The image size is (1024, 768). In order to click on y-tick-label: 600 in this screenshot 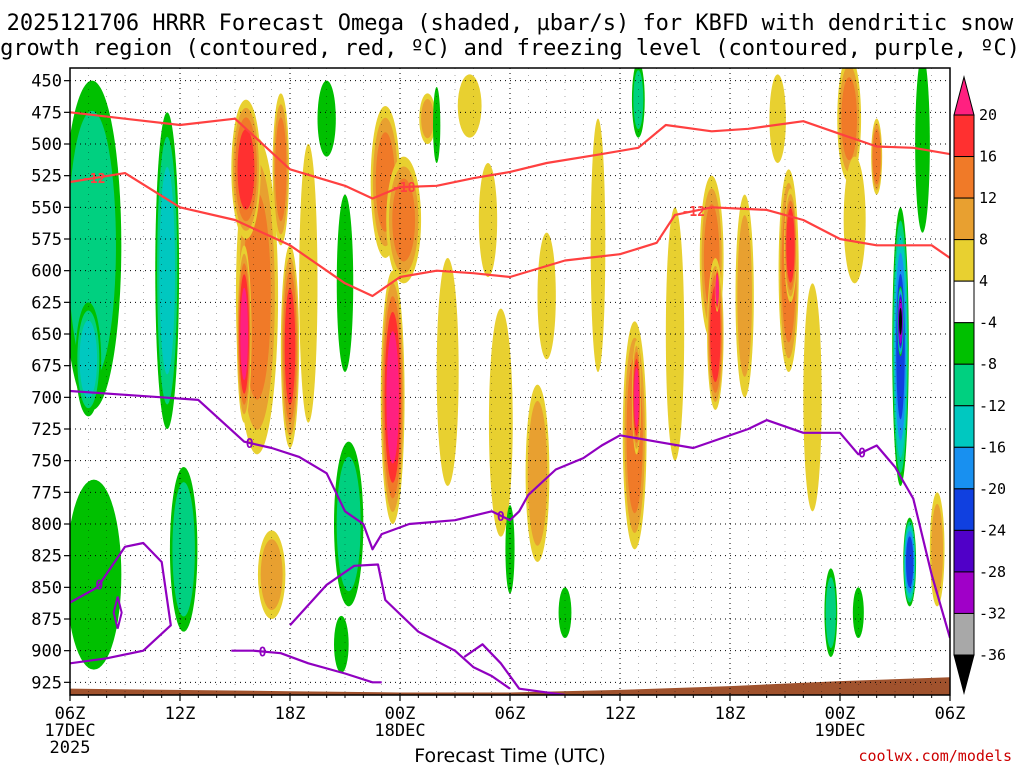, I will do `click(46, 272)`.